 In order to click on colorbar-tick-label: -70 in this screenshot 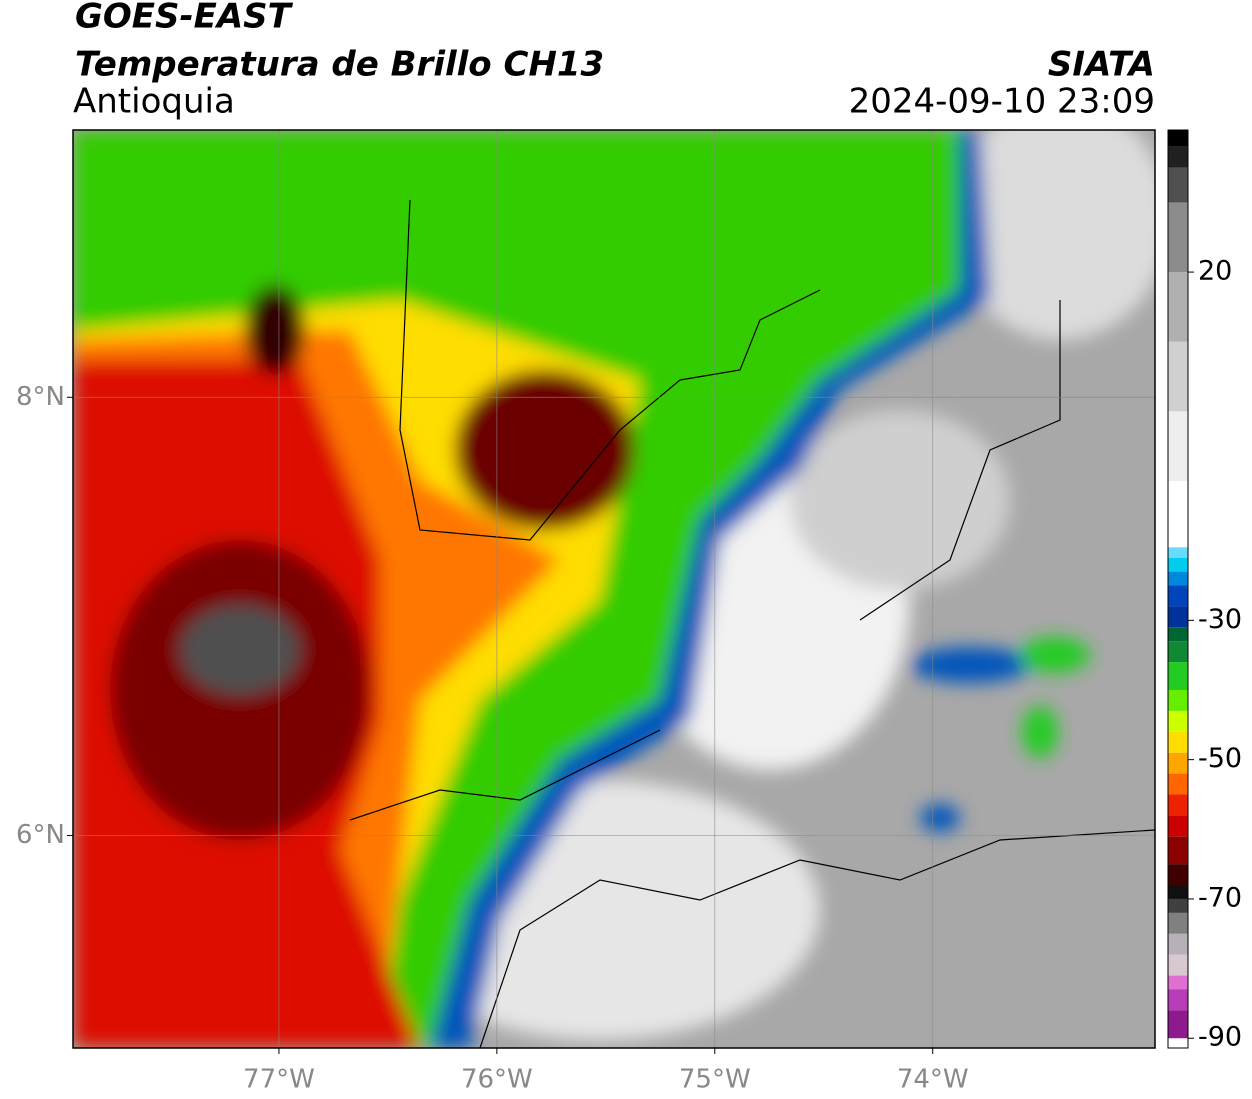, I will do `click(1220, 897)`.